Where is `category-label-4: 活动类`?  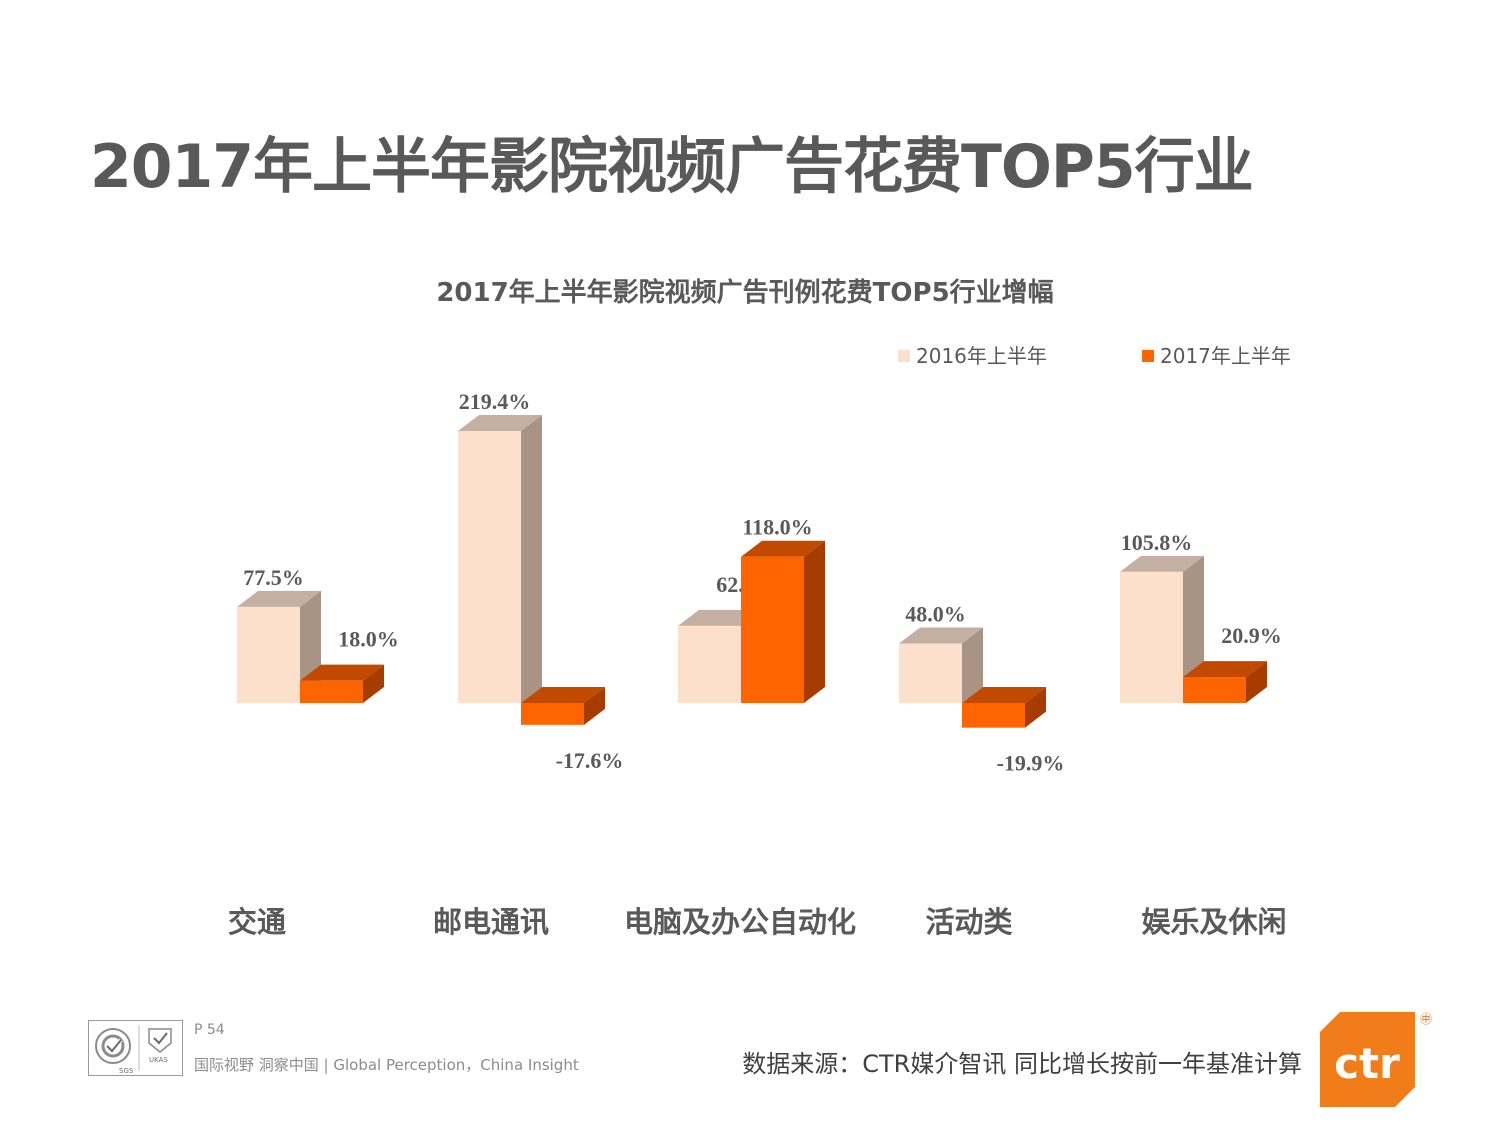
category-label-4: 活动类 is located at coordinates (968, 922).